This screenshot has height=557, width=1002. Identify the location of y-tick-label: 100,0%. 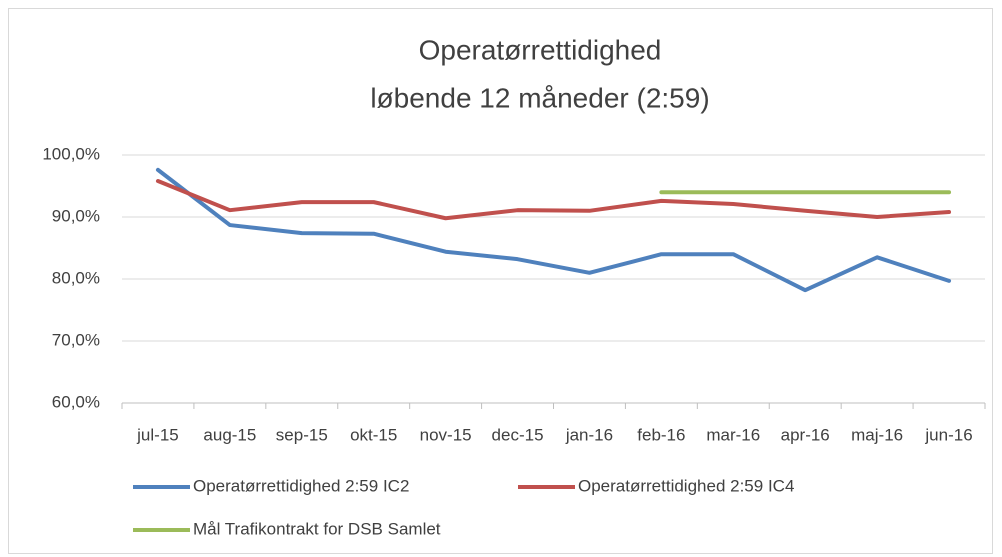
(71, 153).